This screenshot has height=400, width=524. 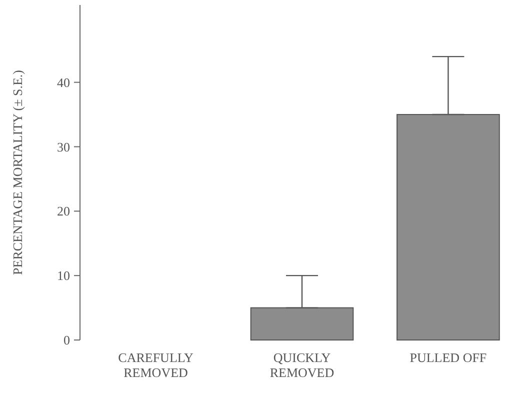 I want to click on y-tick-label: 30, so click(x=63, y=146).